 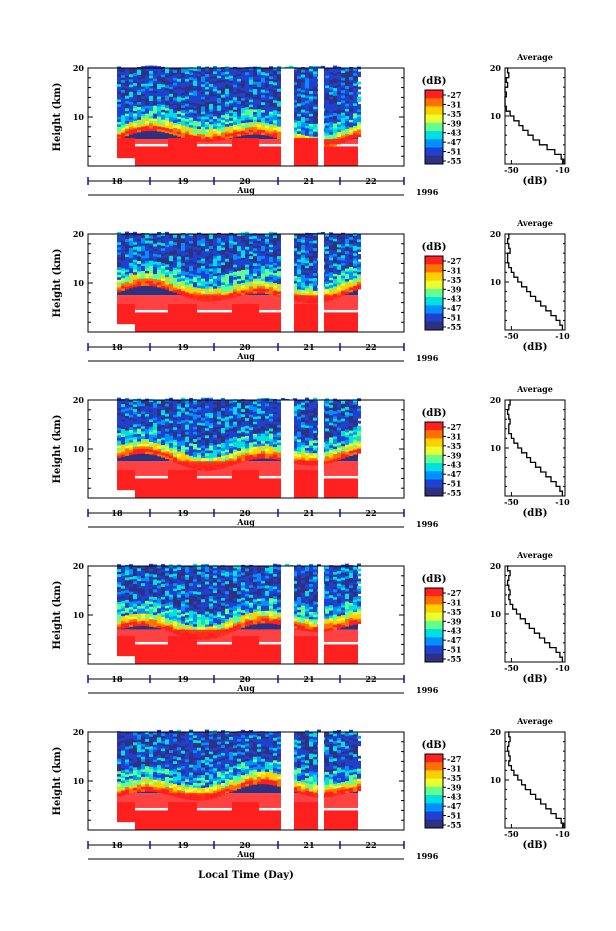 What do you see at coordinates (245, 522) in the screenshot?
I see `month-label: Aug` at bounding box center [245, 522].